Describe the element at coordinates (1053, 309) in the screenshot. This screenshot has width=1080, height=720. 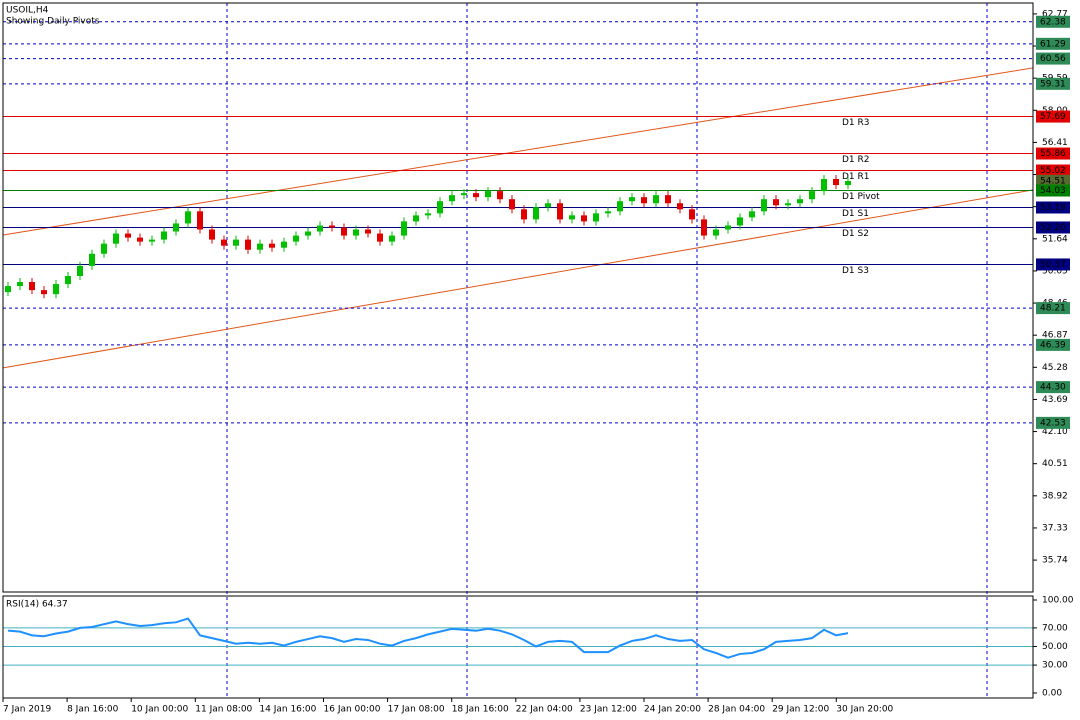
I see `price-box-label: 48.21` at that location.